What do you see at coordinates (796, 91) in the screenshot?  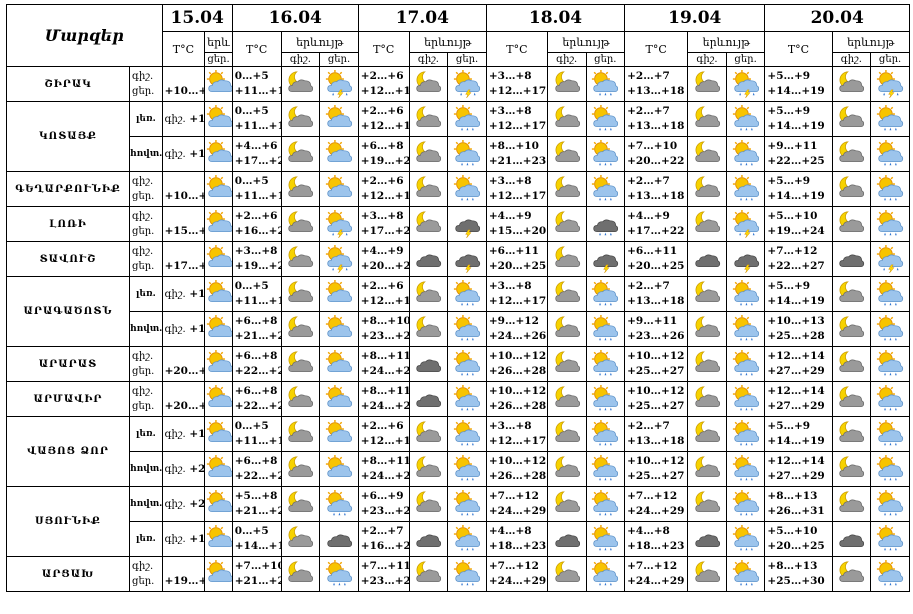 I see `day-temp: +14…+19` at bounding box center [796, 91].